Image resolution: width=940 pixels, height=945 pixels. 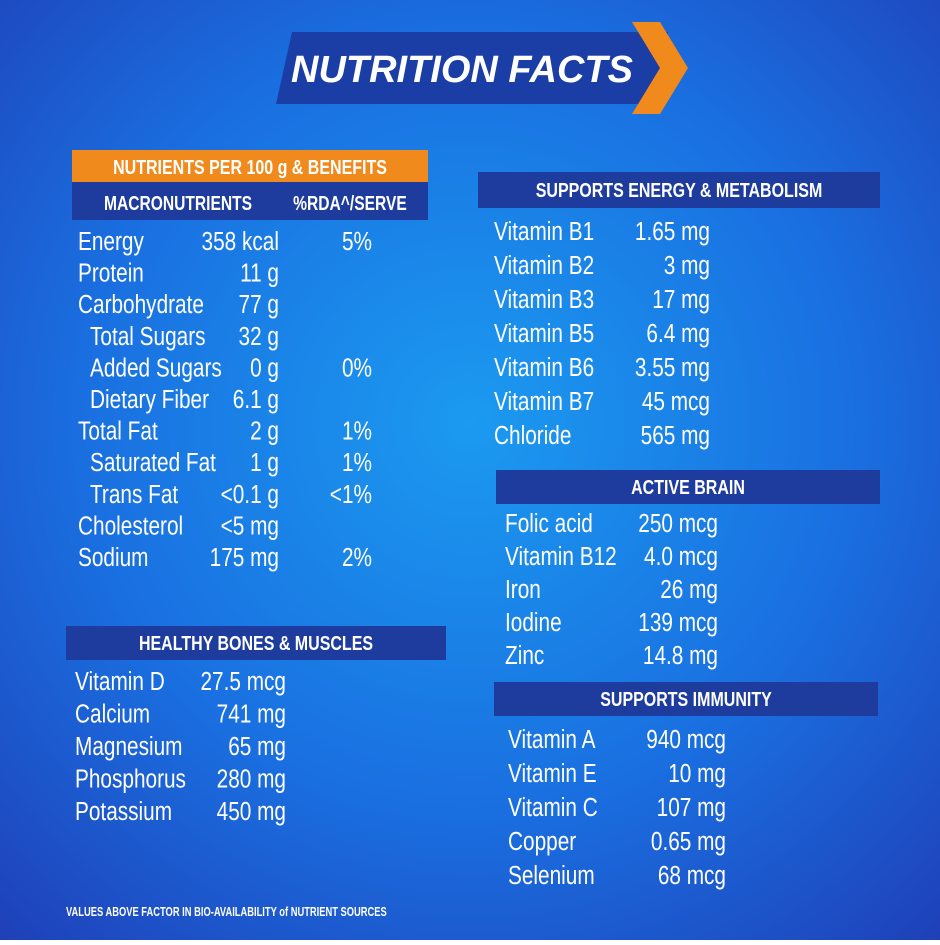 What do you see at coordinates (256, 399) in the screenshot?
I see `nutrient-amount: 6.1 g` at bounding box center [256, 399].